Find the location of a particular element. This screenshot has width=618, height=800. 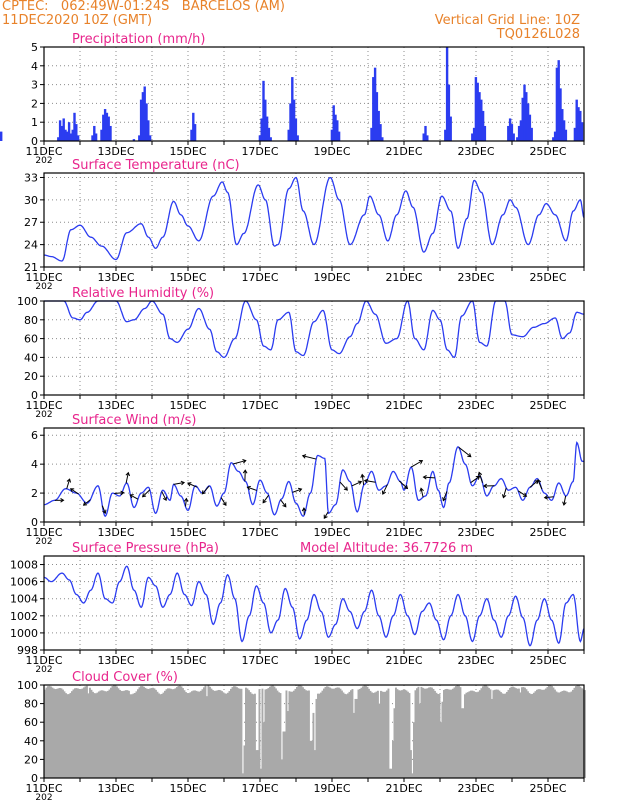

y-tick-label: 100 is located at coordinates (27, 301).